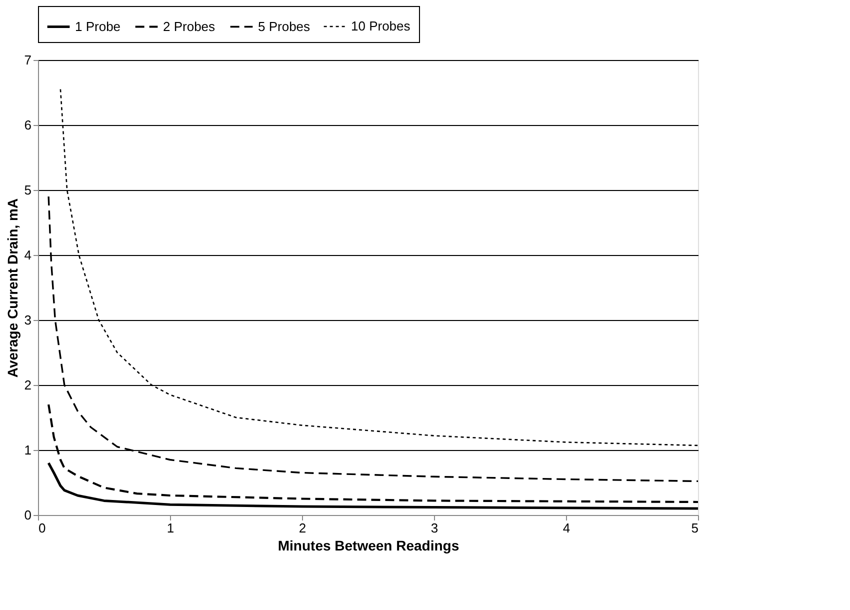  I want to click on y-tick-label: 2, so click(28, 385).